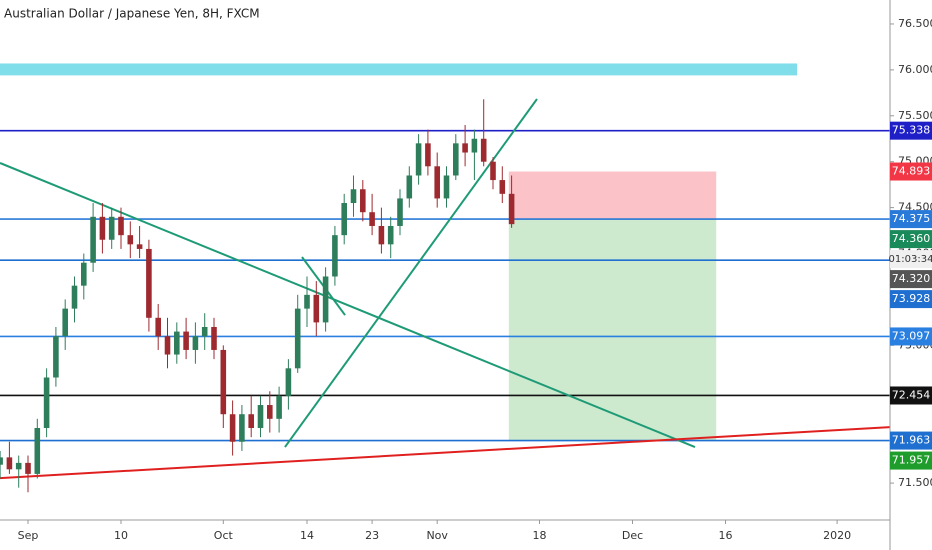 This screenshot has width=932, height=550. Describe the element at coordinates (915, 23) in the screenshot. I see `y-tick-label: 76.500` at that location.